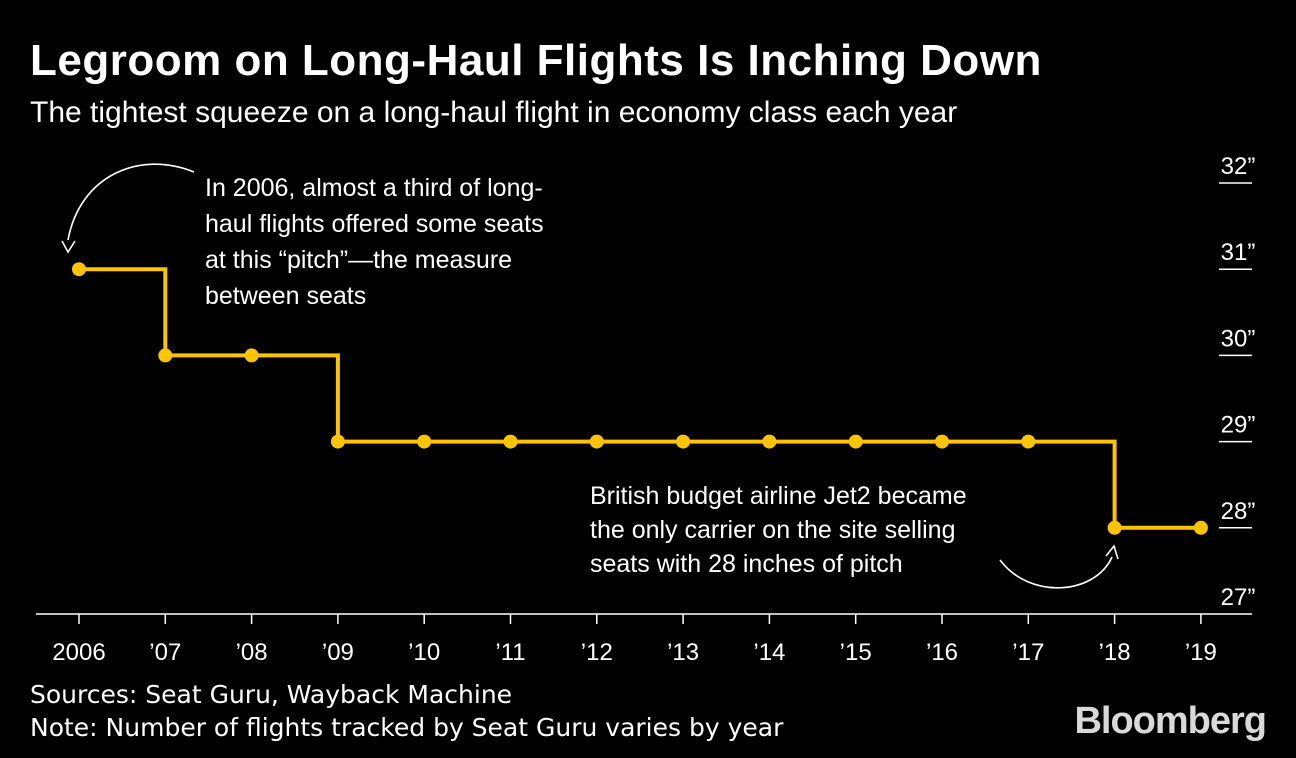 The width and height of the screenshot is (1296, 758). What do you see at coordinates (772, 530) in the screenshot?
I see `annotation-line: the only carrier on the site selling` at bounding box center [772, 530].